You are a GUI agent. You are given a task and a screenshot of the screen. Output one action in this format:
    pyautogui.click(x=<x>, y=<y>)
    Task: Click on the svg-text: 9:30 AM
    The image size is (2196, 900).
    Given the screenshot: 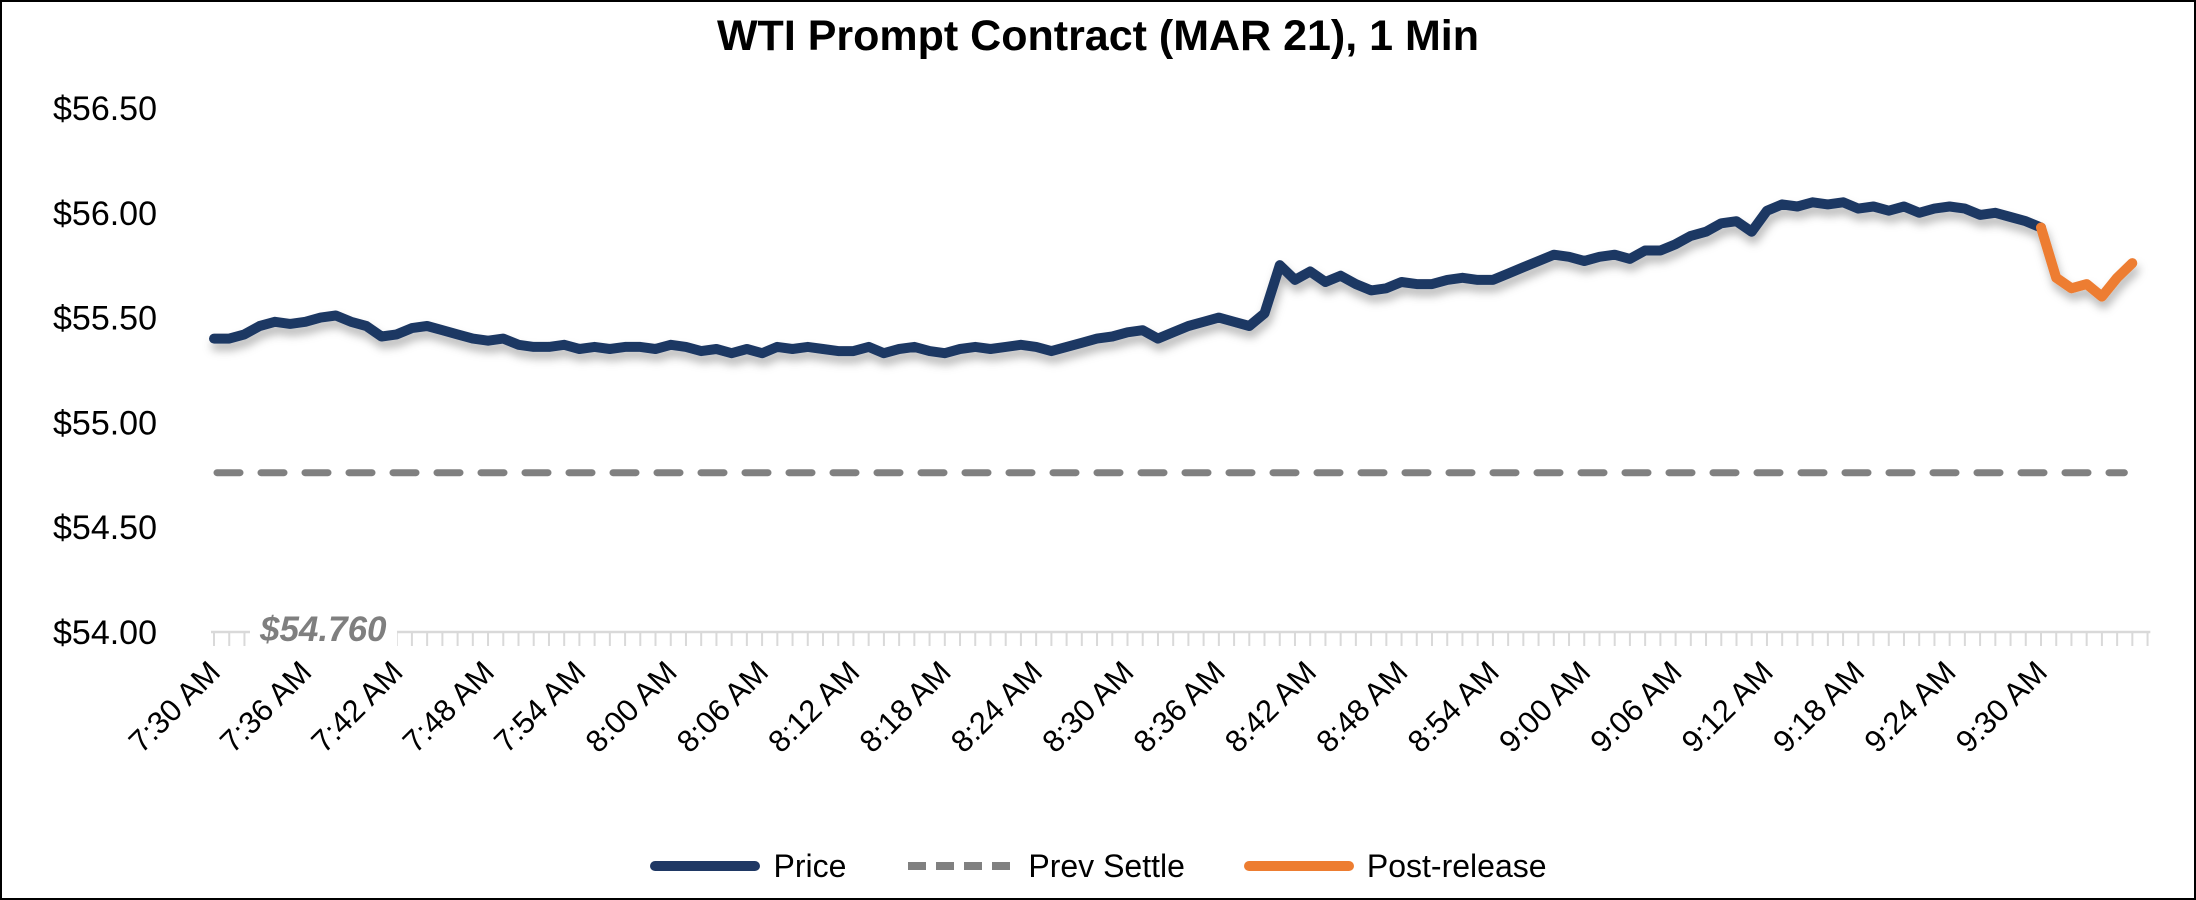 What is the action you would take?
    pyautogui.click(x=2001, y=706)
    